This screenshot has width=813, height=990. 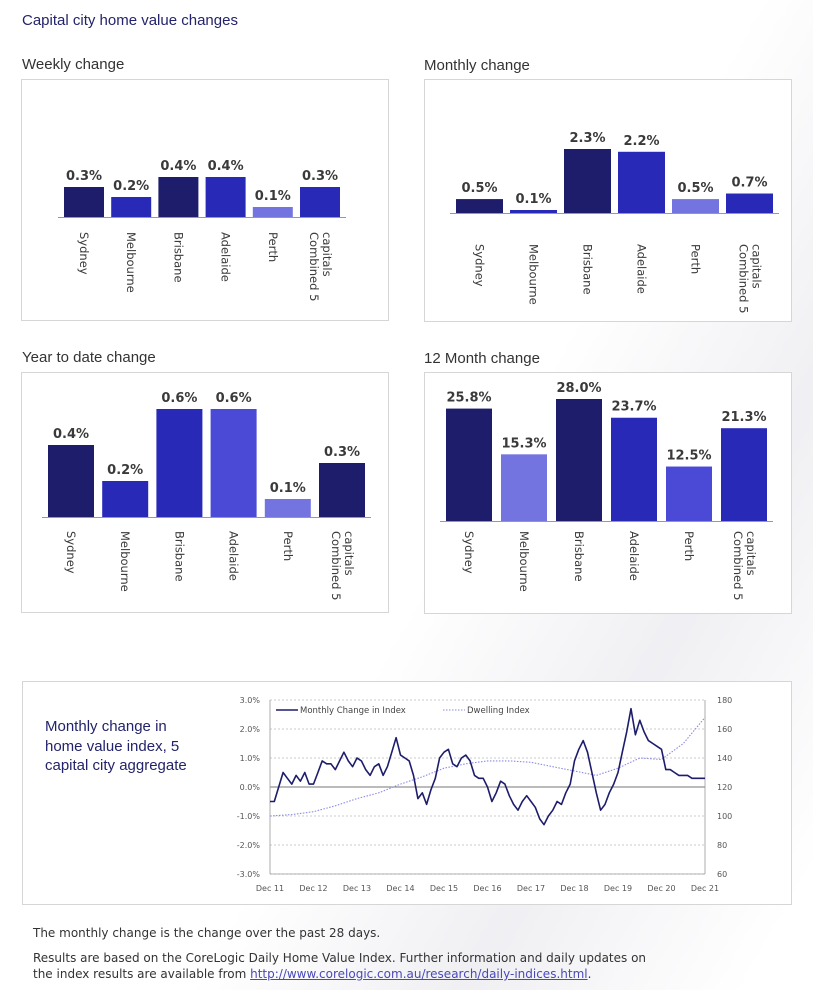 What do you see at coordinates (633, 407) in the screenshot?
I see `bar-value-label: 23.7%` at bounding box center [633, 407].